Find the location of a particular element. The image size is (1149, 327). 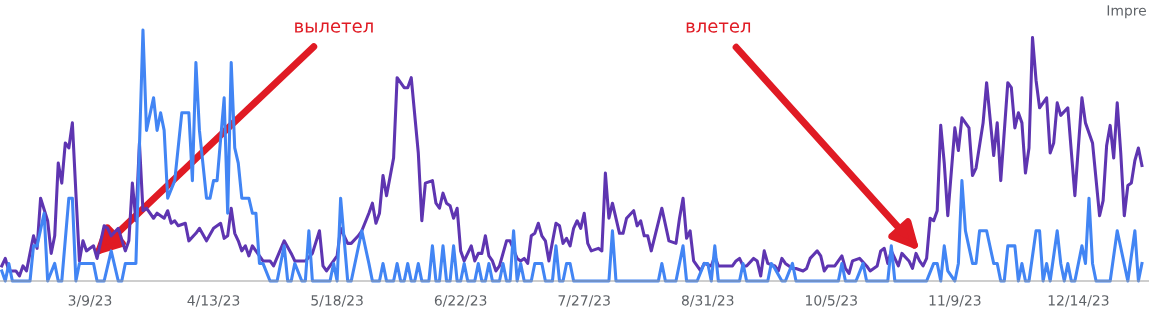

x-tick-label: 12/14/23 is located at coordinates (1078, 301).